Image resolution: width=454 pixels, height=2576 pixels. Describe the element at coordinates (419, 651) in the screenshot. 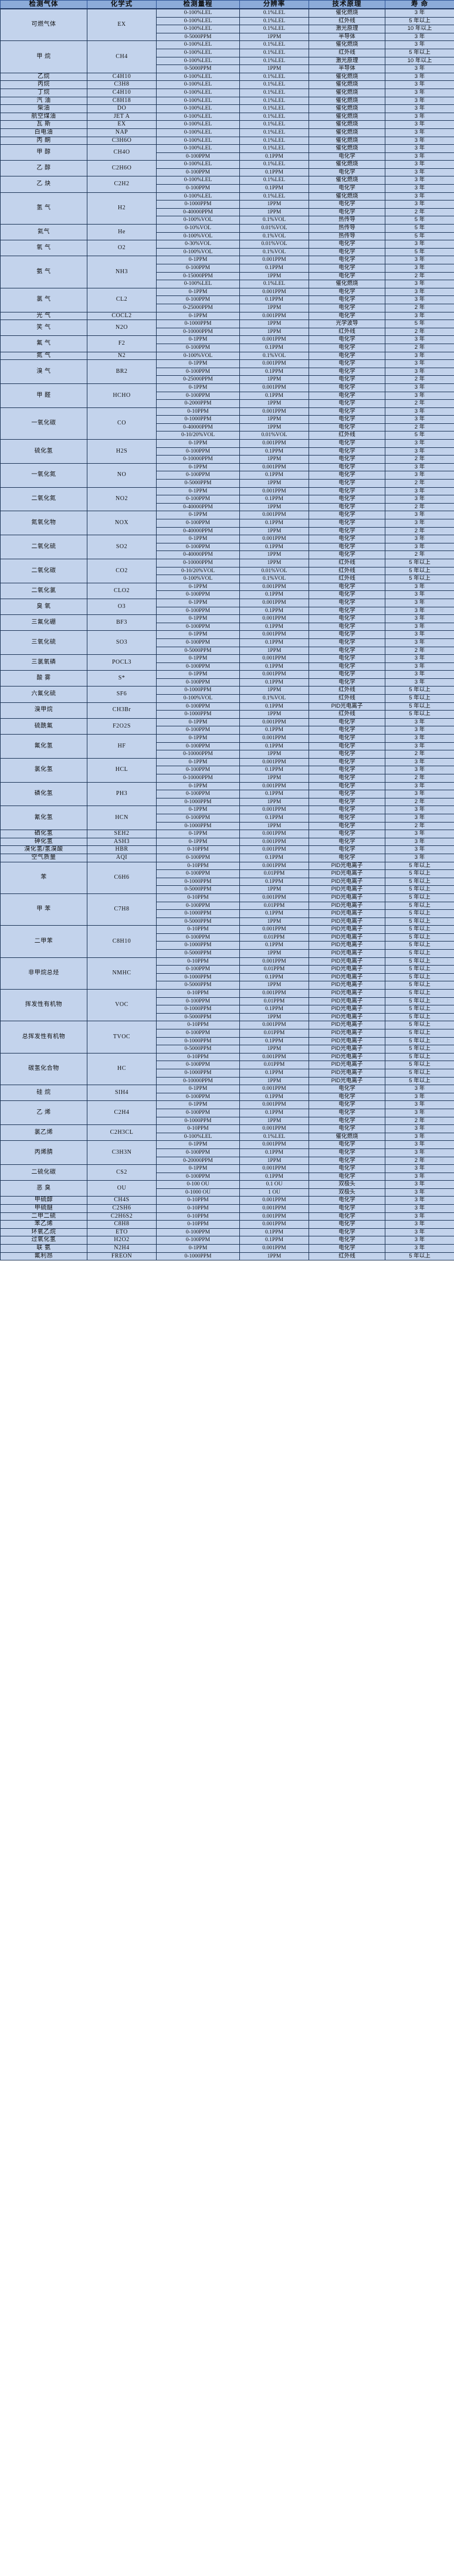

I see `cell-lifespan: 2 年` at that location.